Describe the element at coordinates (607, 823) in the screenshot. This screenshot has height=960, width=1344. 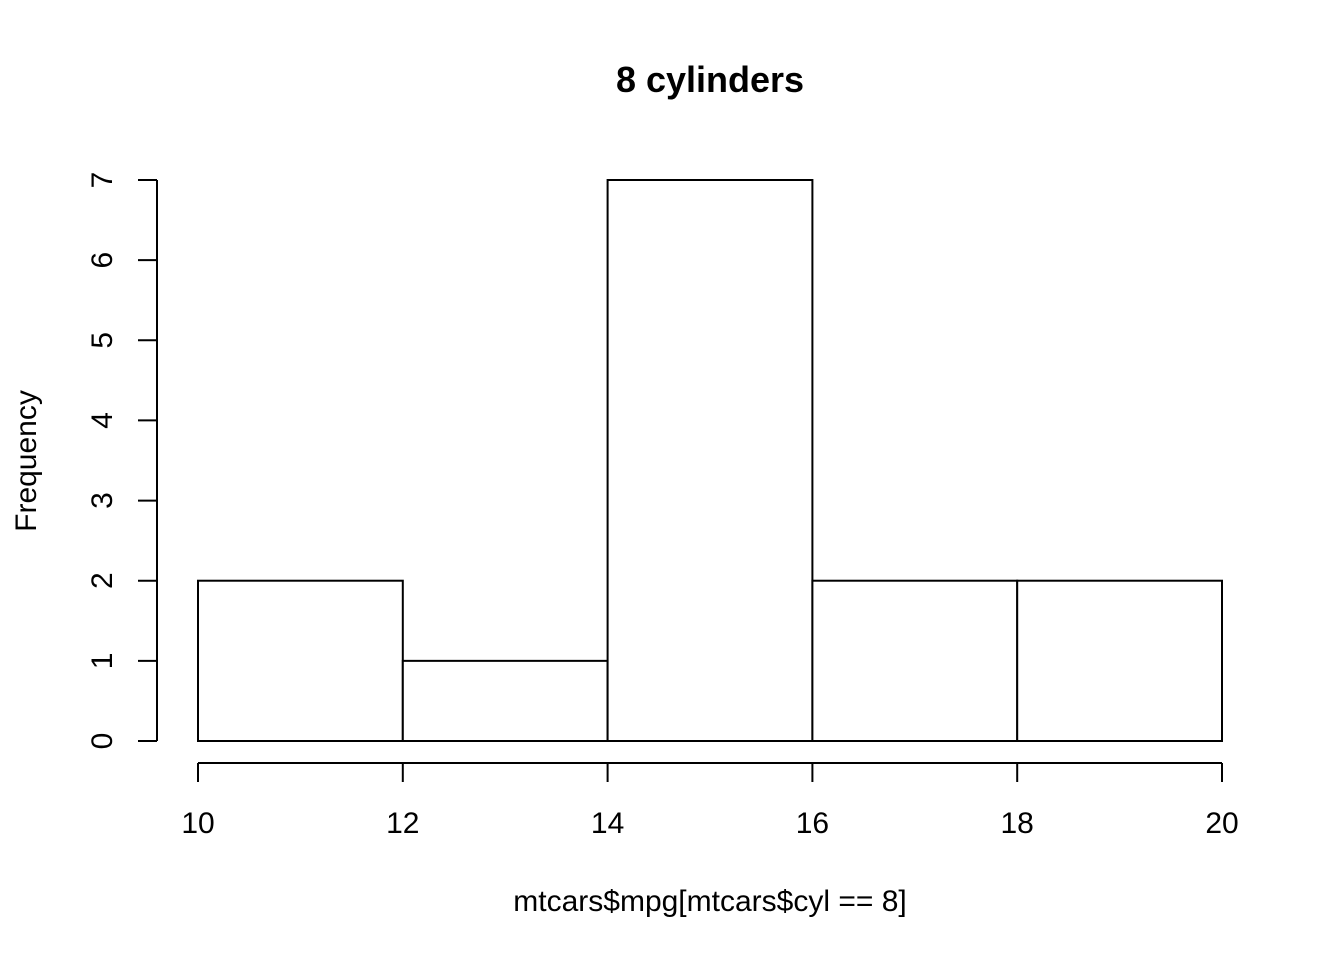
I see `x-tick-label: 14` at that location.